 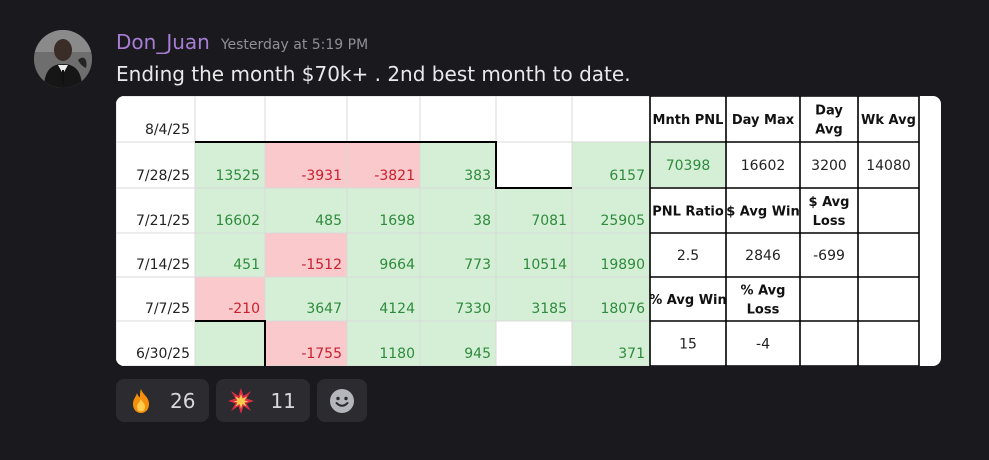 What do you see at coordinates (163, 400) in the screenshot?
I see `reaction-fire: 26` at bounding box center [163, 400].